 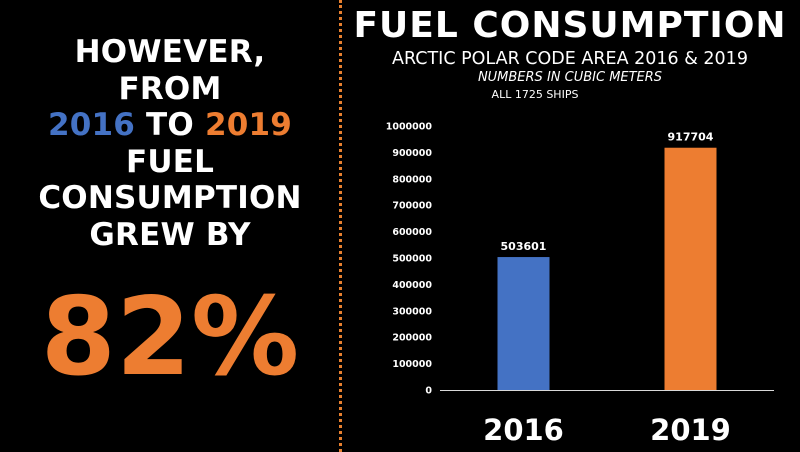 I want to click on headline-line-grew-by: GREW BY, so click(x=170, y=234).